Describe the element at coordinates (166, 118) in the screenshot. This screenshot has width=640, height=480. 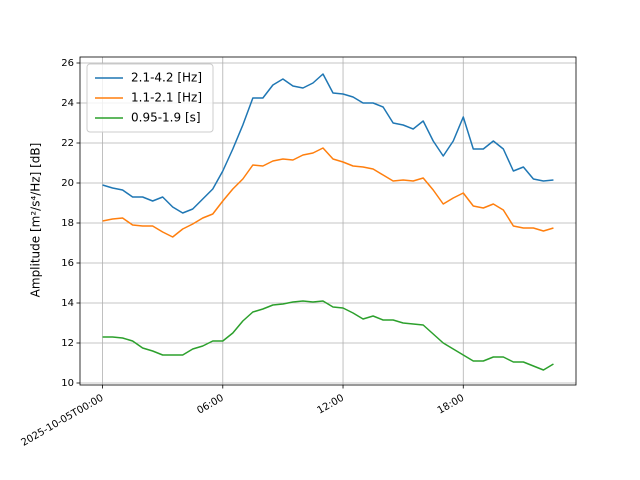
I see `legend-label: 0.95-1.9 [s]` at that location.